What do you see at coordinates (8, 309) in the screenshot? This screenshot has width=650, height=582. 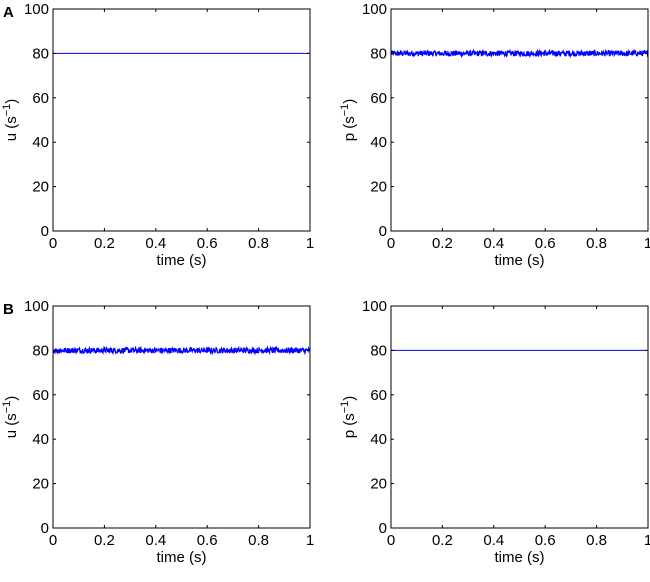 I see `panel-letter: B` at bounding box center [8, 309].